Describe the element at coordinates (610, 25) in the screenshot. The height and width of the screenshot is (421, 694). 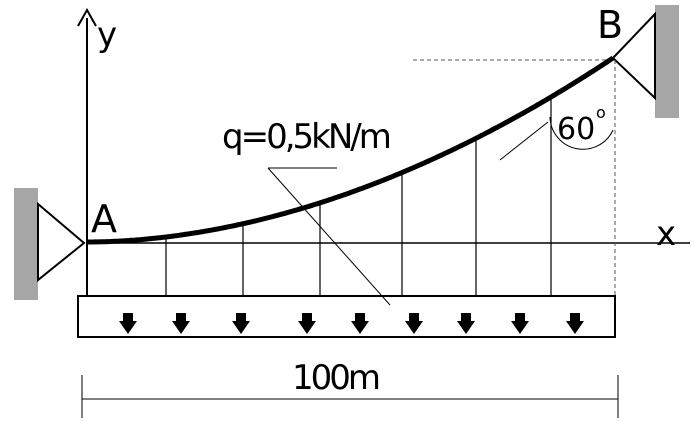
I see `point-b-label: B` at that location.